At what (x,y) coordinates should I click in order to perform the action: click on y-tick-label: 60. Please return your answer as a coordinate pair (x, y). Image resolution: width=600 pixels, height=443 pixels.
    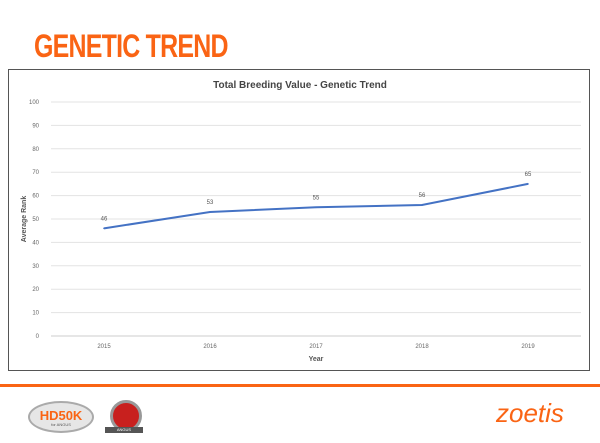
    Looking at the image, I should click on (35, 197).